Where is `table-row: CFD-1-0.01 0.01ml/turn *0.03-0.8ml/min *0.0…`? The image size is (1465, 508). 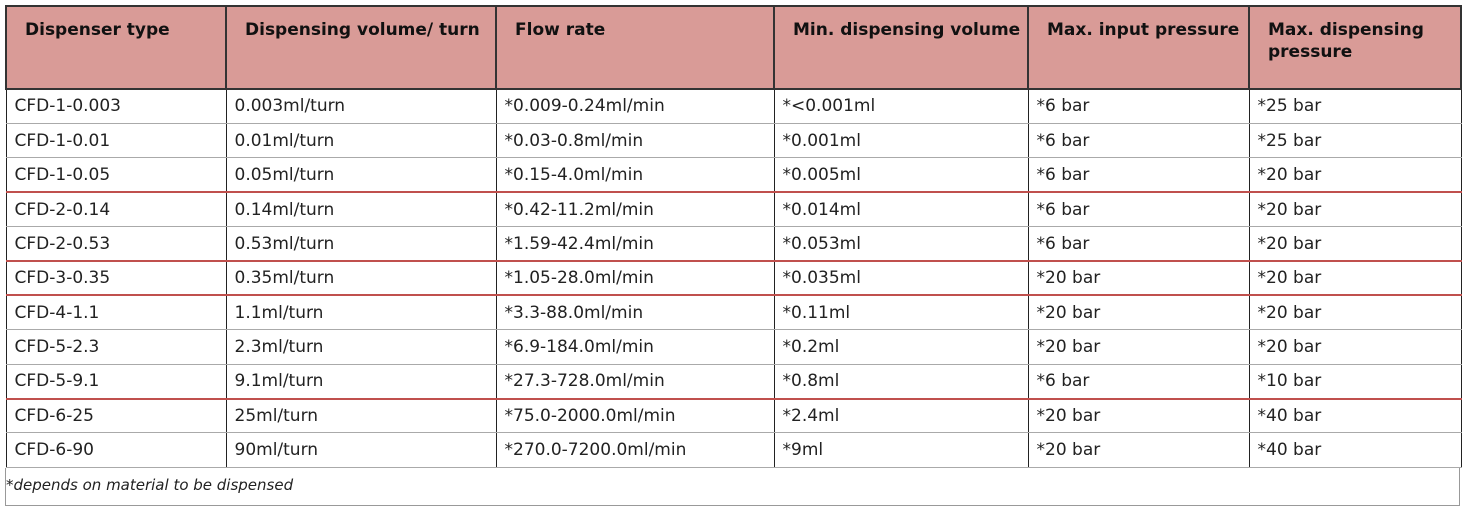
table-row: CFD-1-0.01 0.01ml/turn *0.03-0.8ml/min *0.0… is located at coordinates (733, 140).